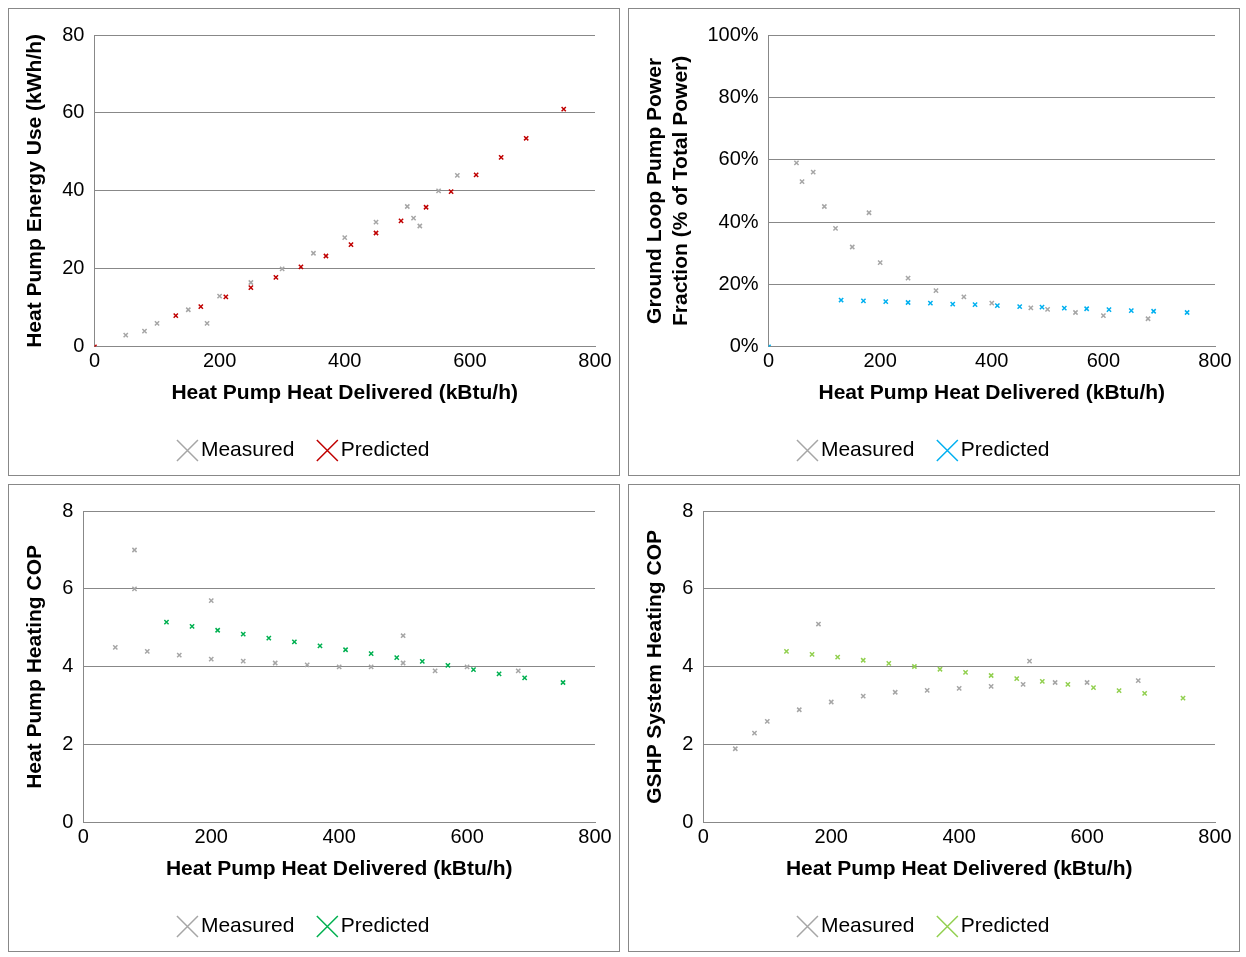 The height and width of the screenshot is (957, 1246). I want to click on y-tick-label: 20, so click(73, 267).